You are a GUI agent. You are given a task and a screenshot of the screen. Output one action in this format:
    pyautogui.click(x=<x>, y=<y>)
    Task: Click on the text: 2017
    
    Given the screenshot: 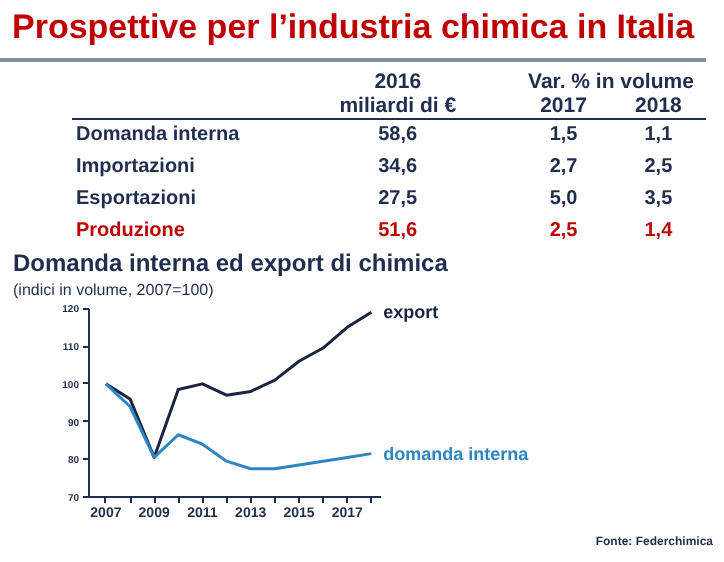 What is the action you would take?
    pyautogui.click(x=563, y=107)
    